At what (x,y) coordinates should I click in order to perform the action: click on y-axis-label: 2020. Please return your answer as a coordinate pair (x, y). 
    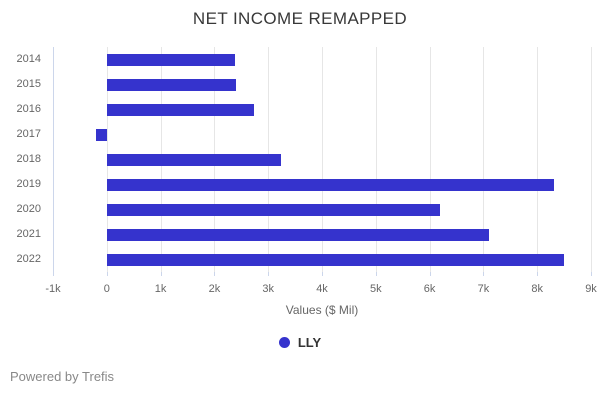
    Looking at the image, I should click on (28, 209).